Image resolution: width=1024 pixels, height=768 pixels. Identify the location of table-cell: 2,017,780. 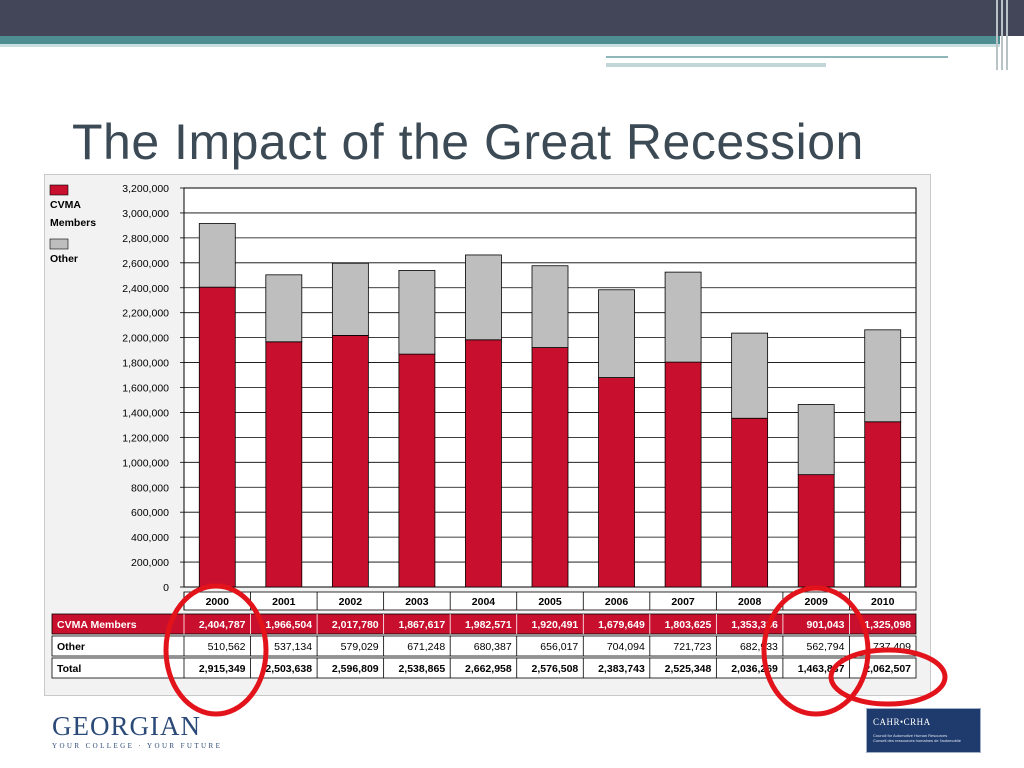
(355, 625).